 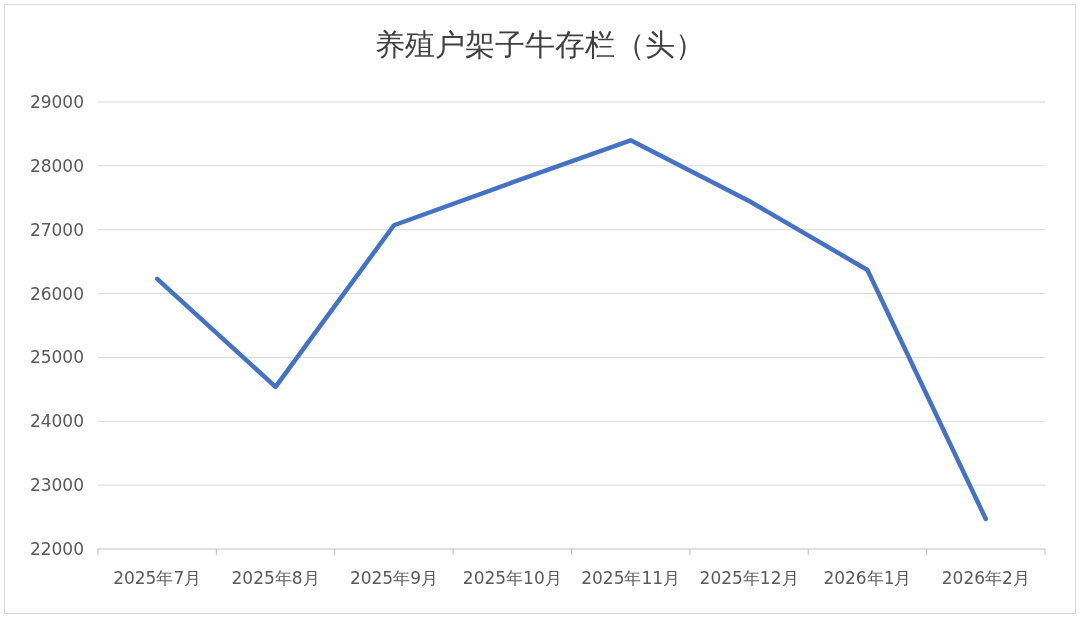 What do you see at coordinates (56, 229) in the screenshot?
I see `y-tick-label: 27000` at bounding box center [56, 229].